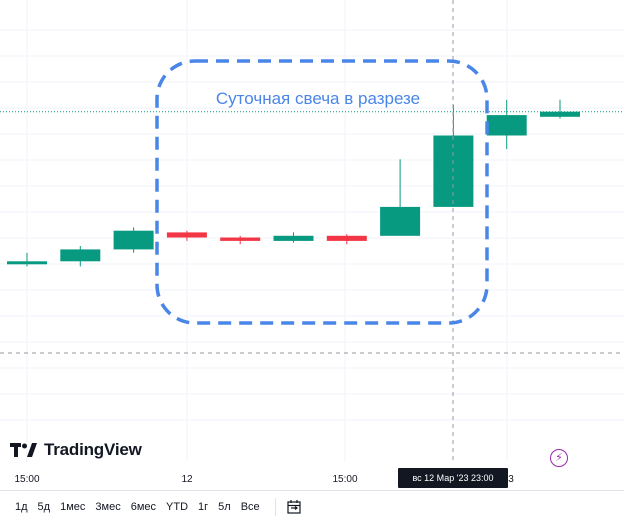 The height and width of the screenshot is (523, 624). Describe the element at coordinates (294, 507) in the screenshot. I see `calendar-goto-icon` at that location.